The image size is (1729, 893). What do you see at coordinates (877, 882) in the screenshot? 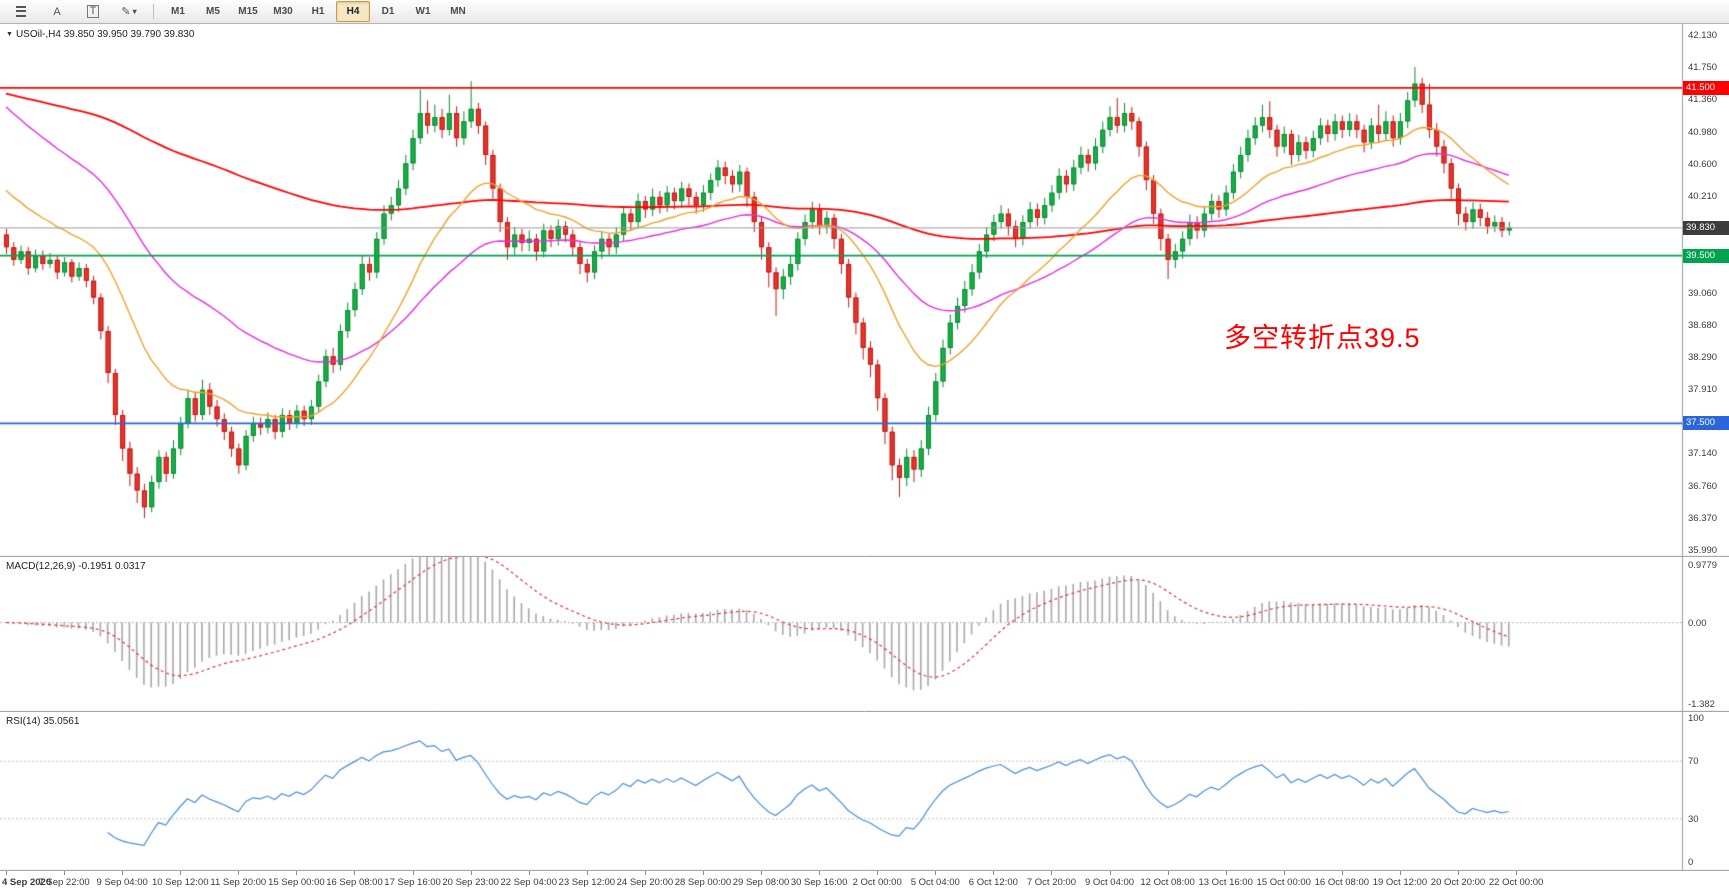
I see `time-axis-label: 2 Oct 00:00` at bounding box center [877, 882].